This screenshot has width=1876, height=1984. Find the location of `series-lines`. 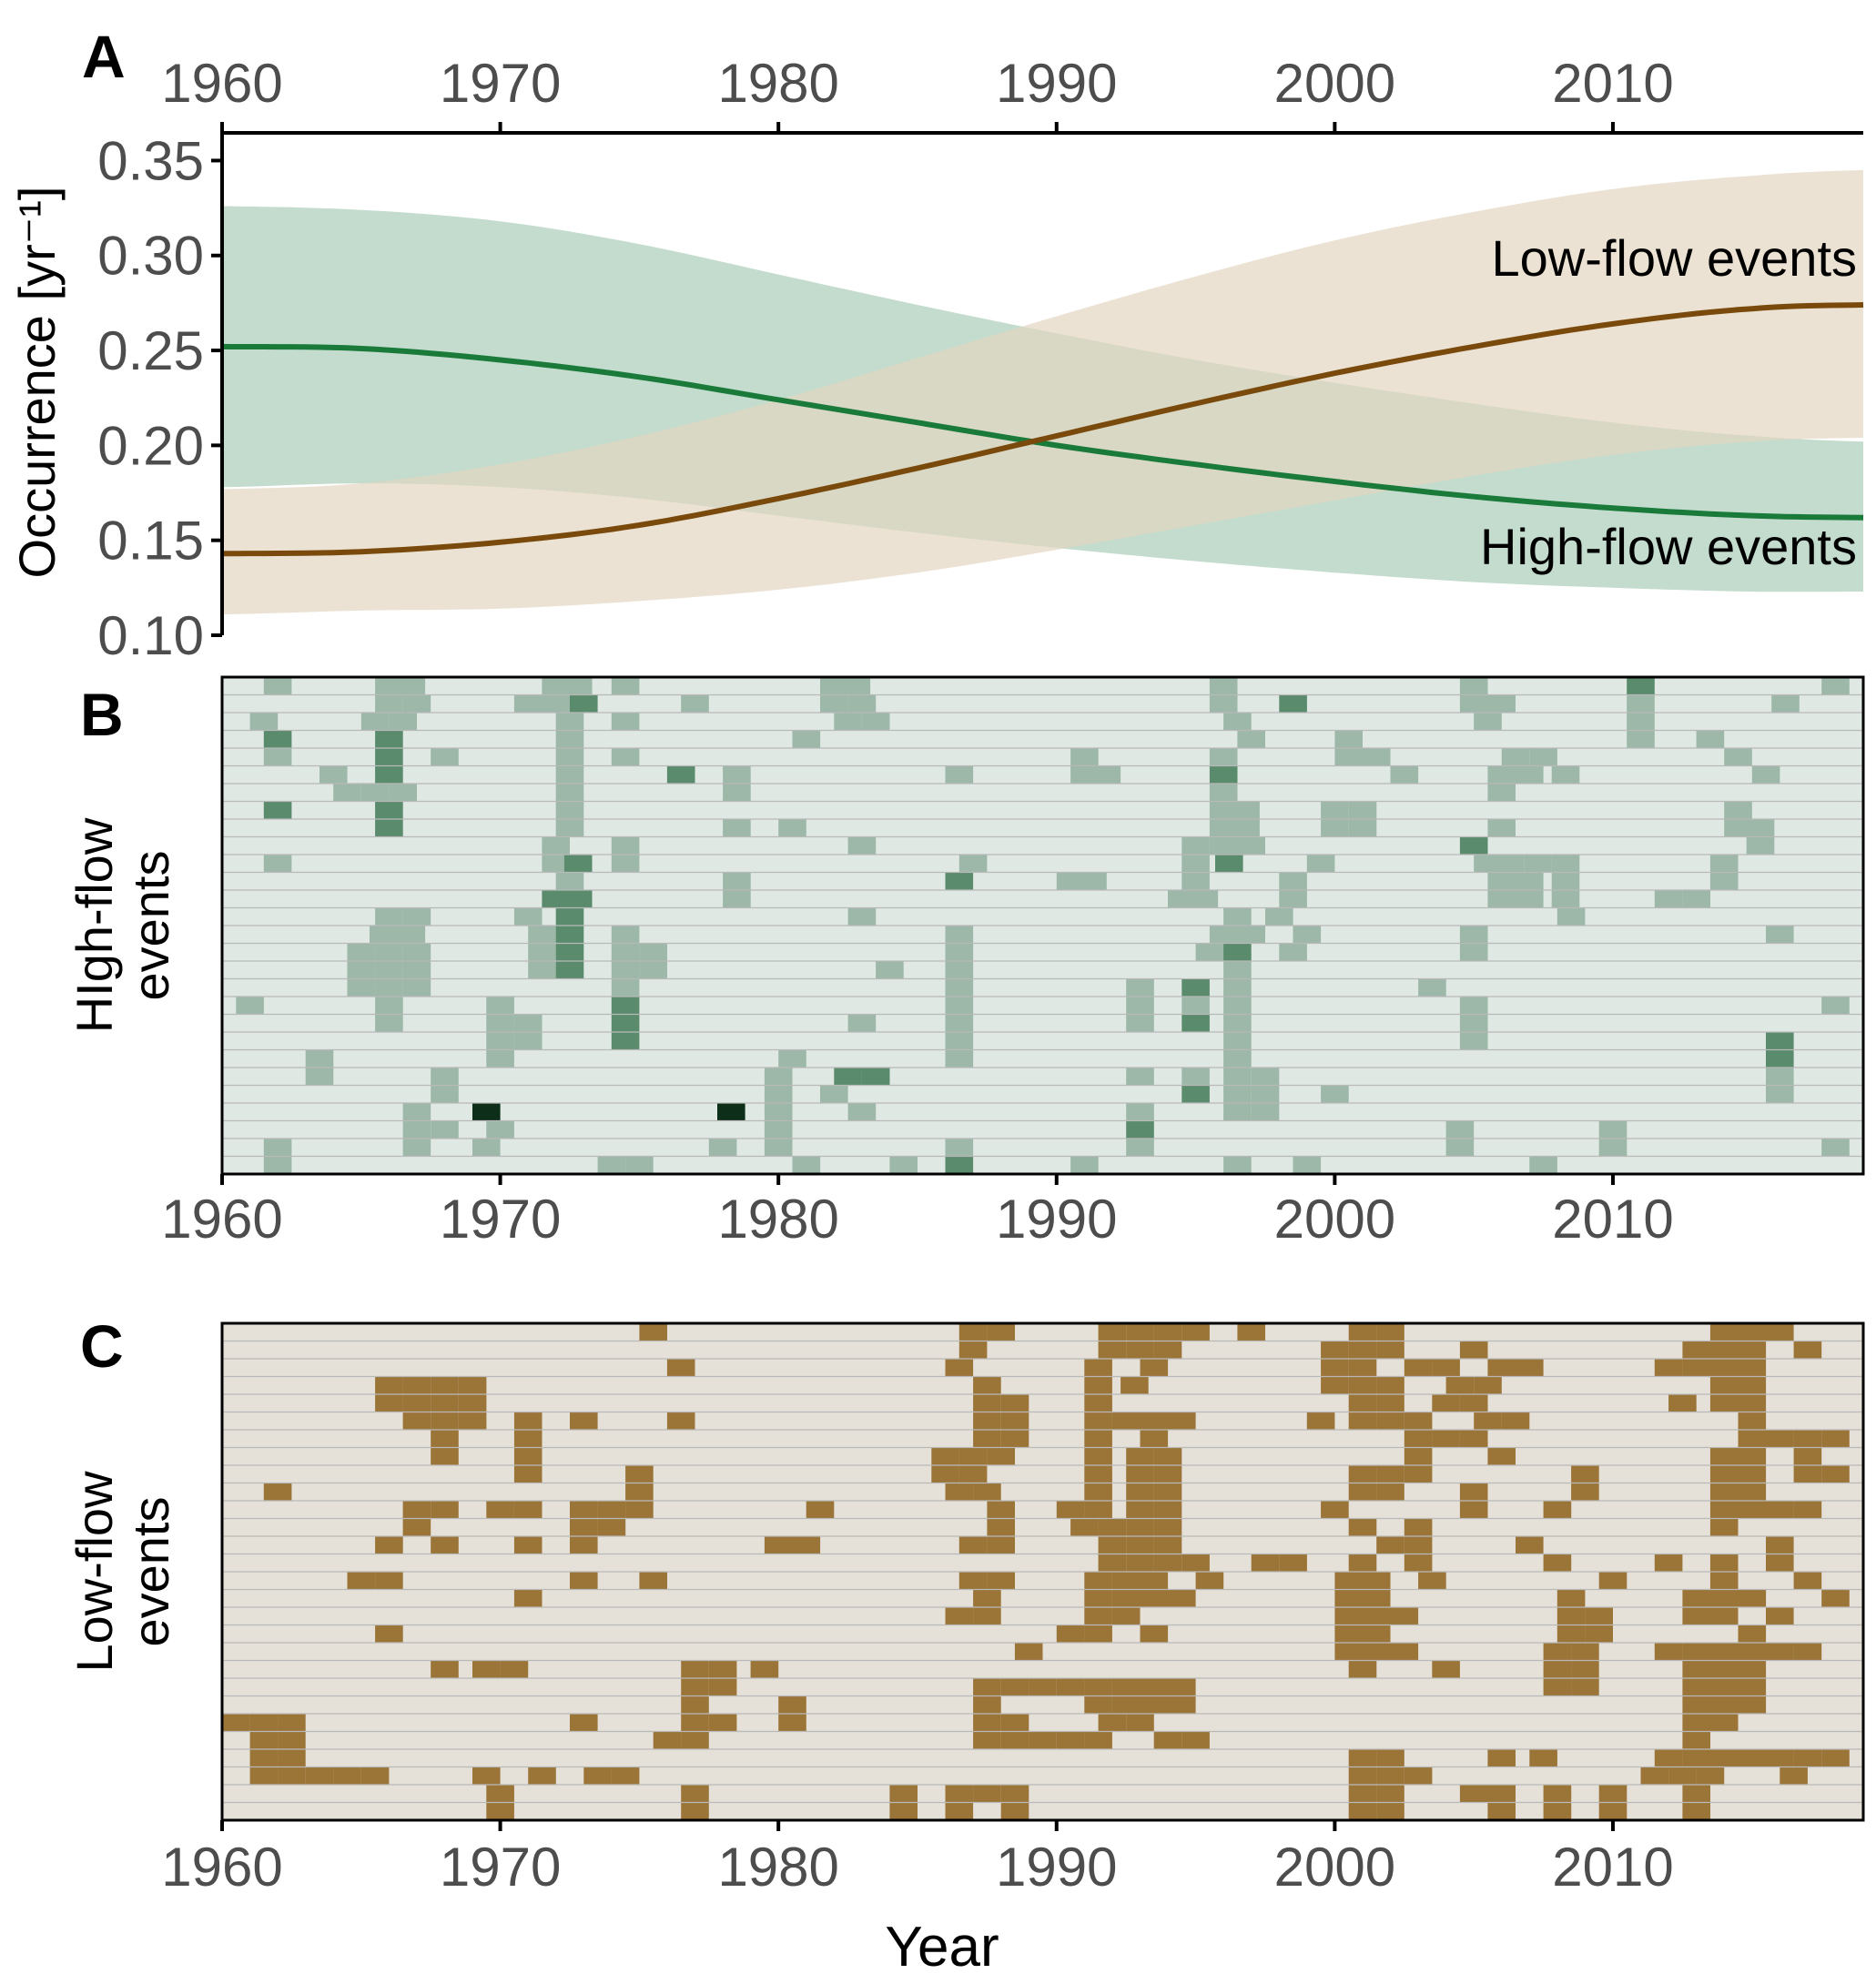

series-lines is located at coordinates (1042, 430).